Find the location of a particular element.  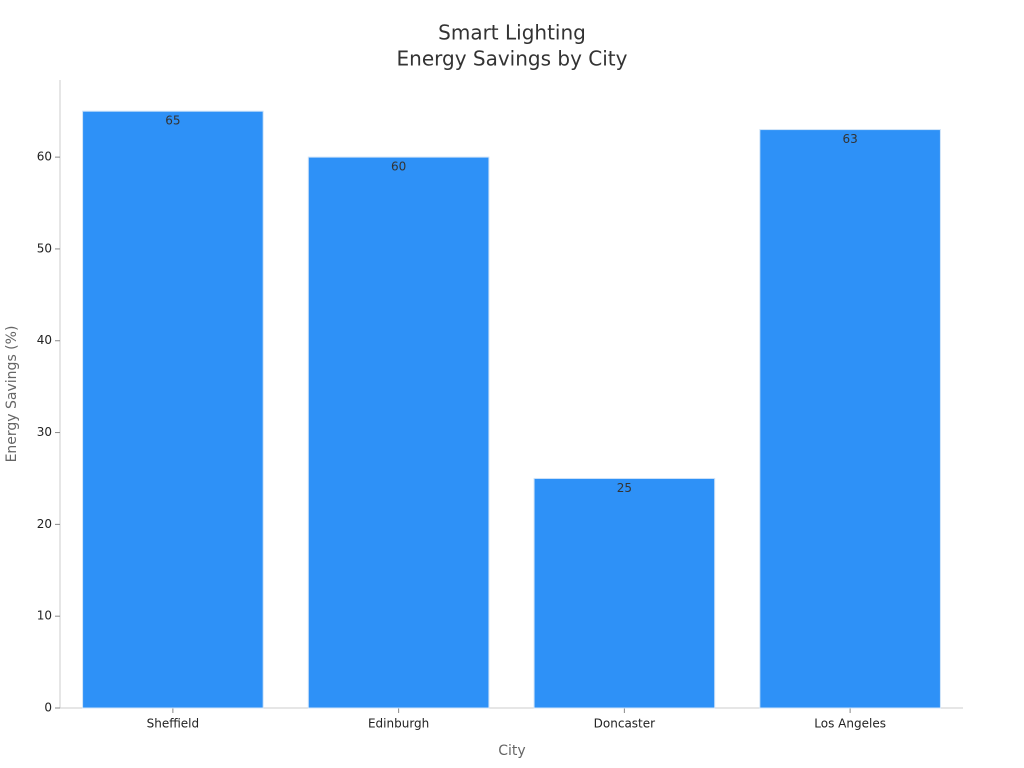

y-tick-label: 40 is located at coordinates (44, 340).